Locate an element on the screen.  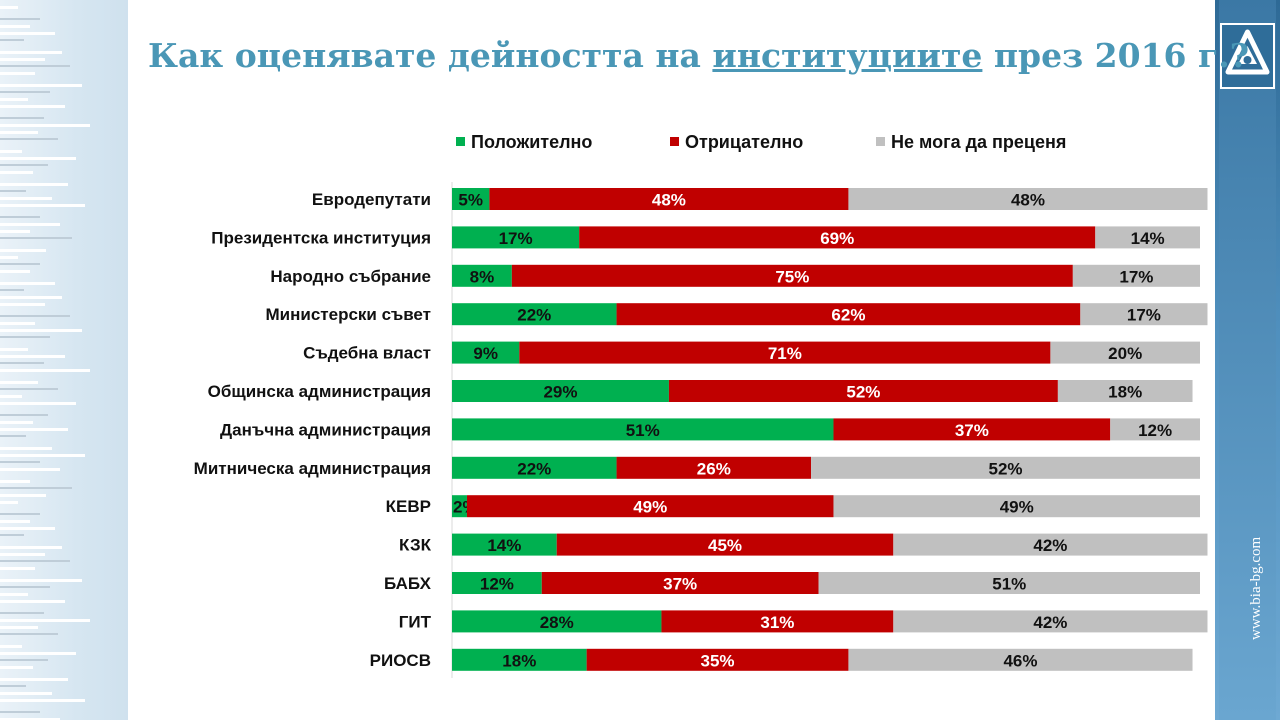
data-label: 45% is located at coordinates (725, 545).